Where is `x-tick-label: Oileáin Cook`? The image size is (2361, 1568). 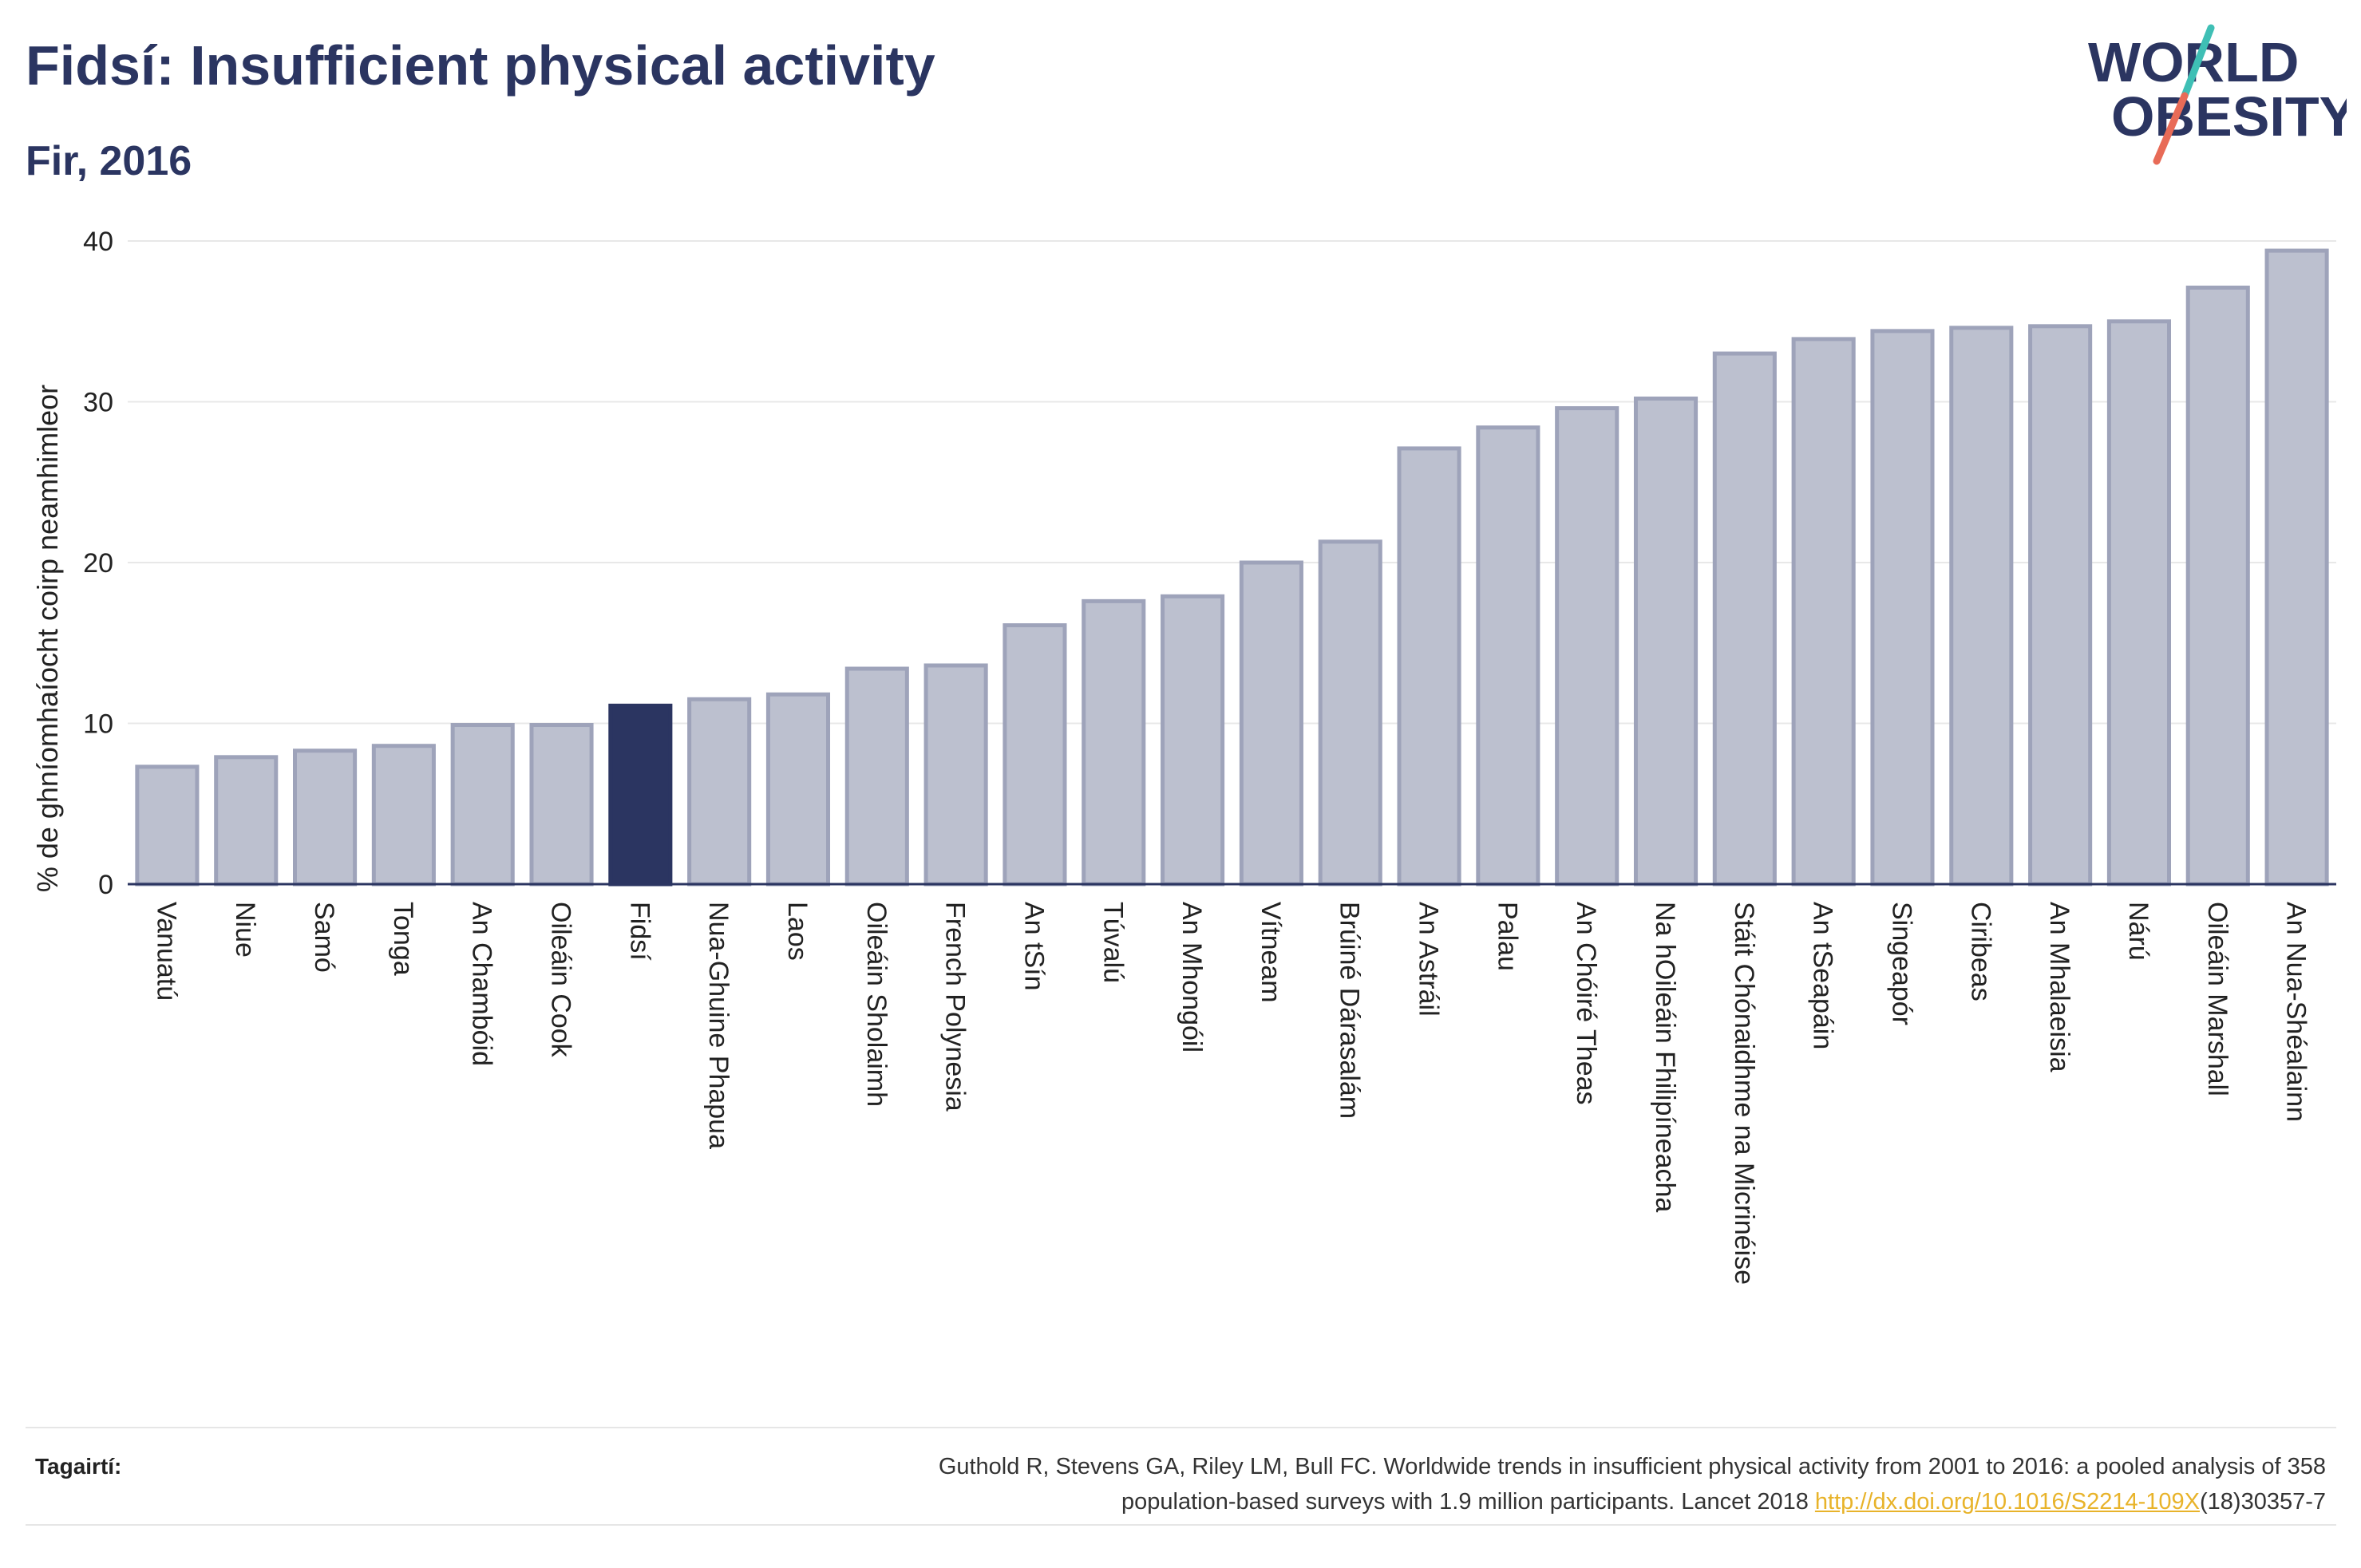 x-tick-label: Oileáin Cook is located at coordinates (561, 980).